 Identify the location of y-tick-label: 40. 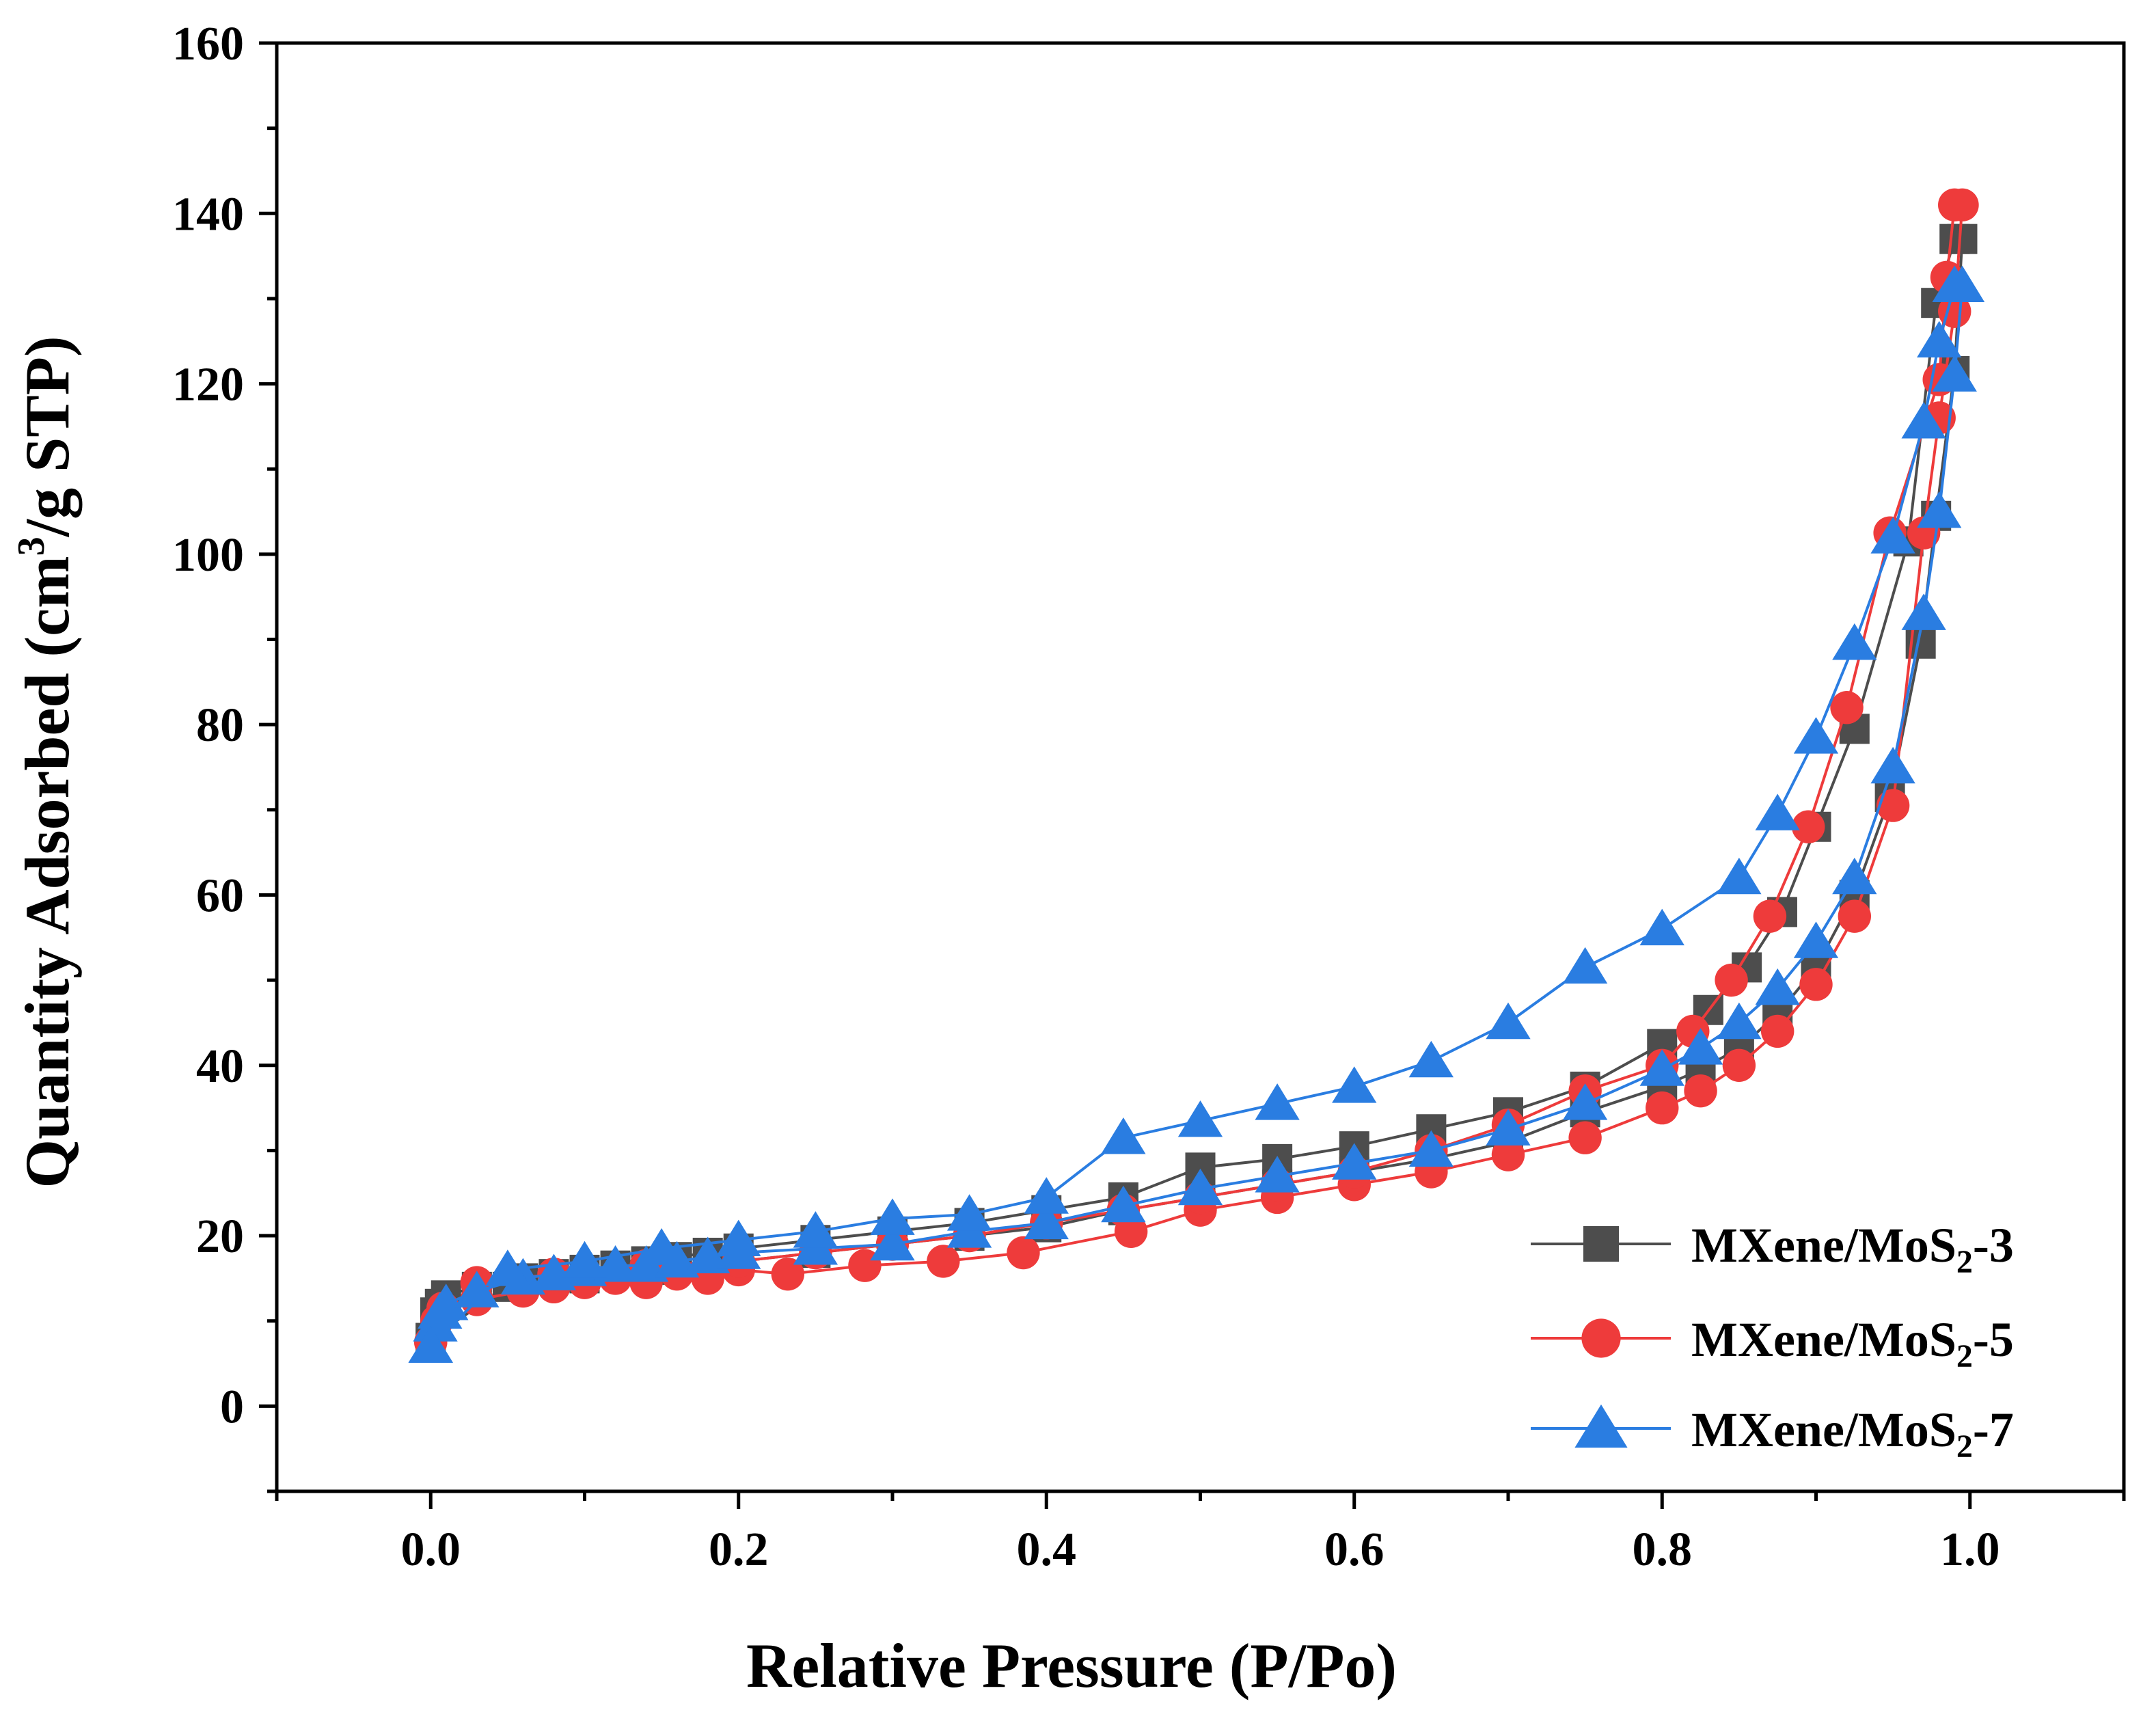
(220, 1066).